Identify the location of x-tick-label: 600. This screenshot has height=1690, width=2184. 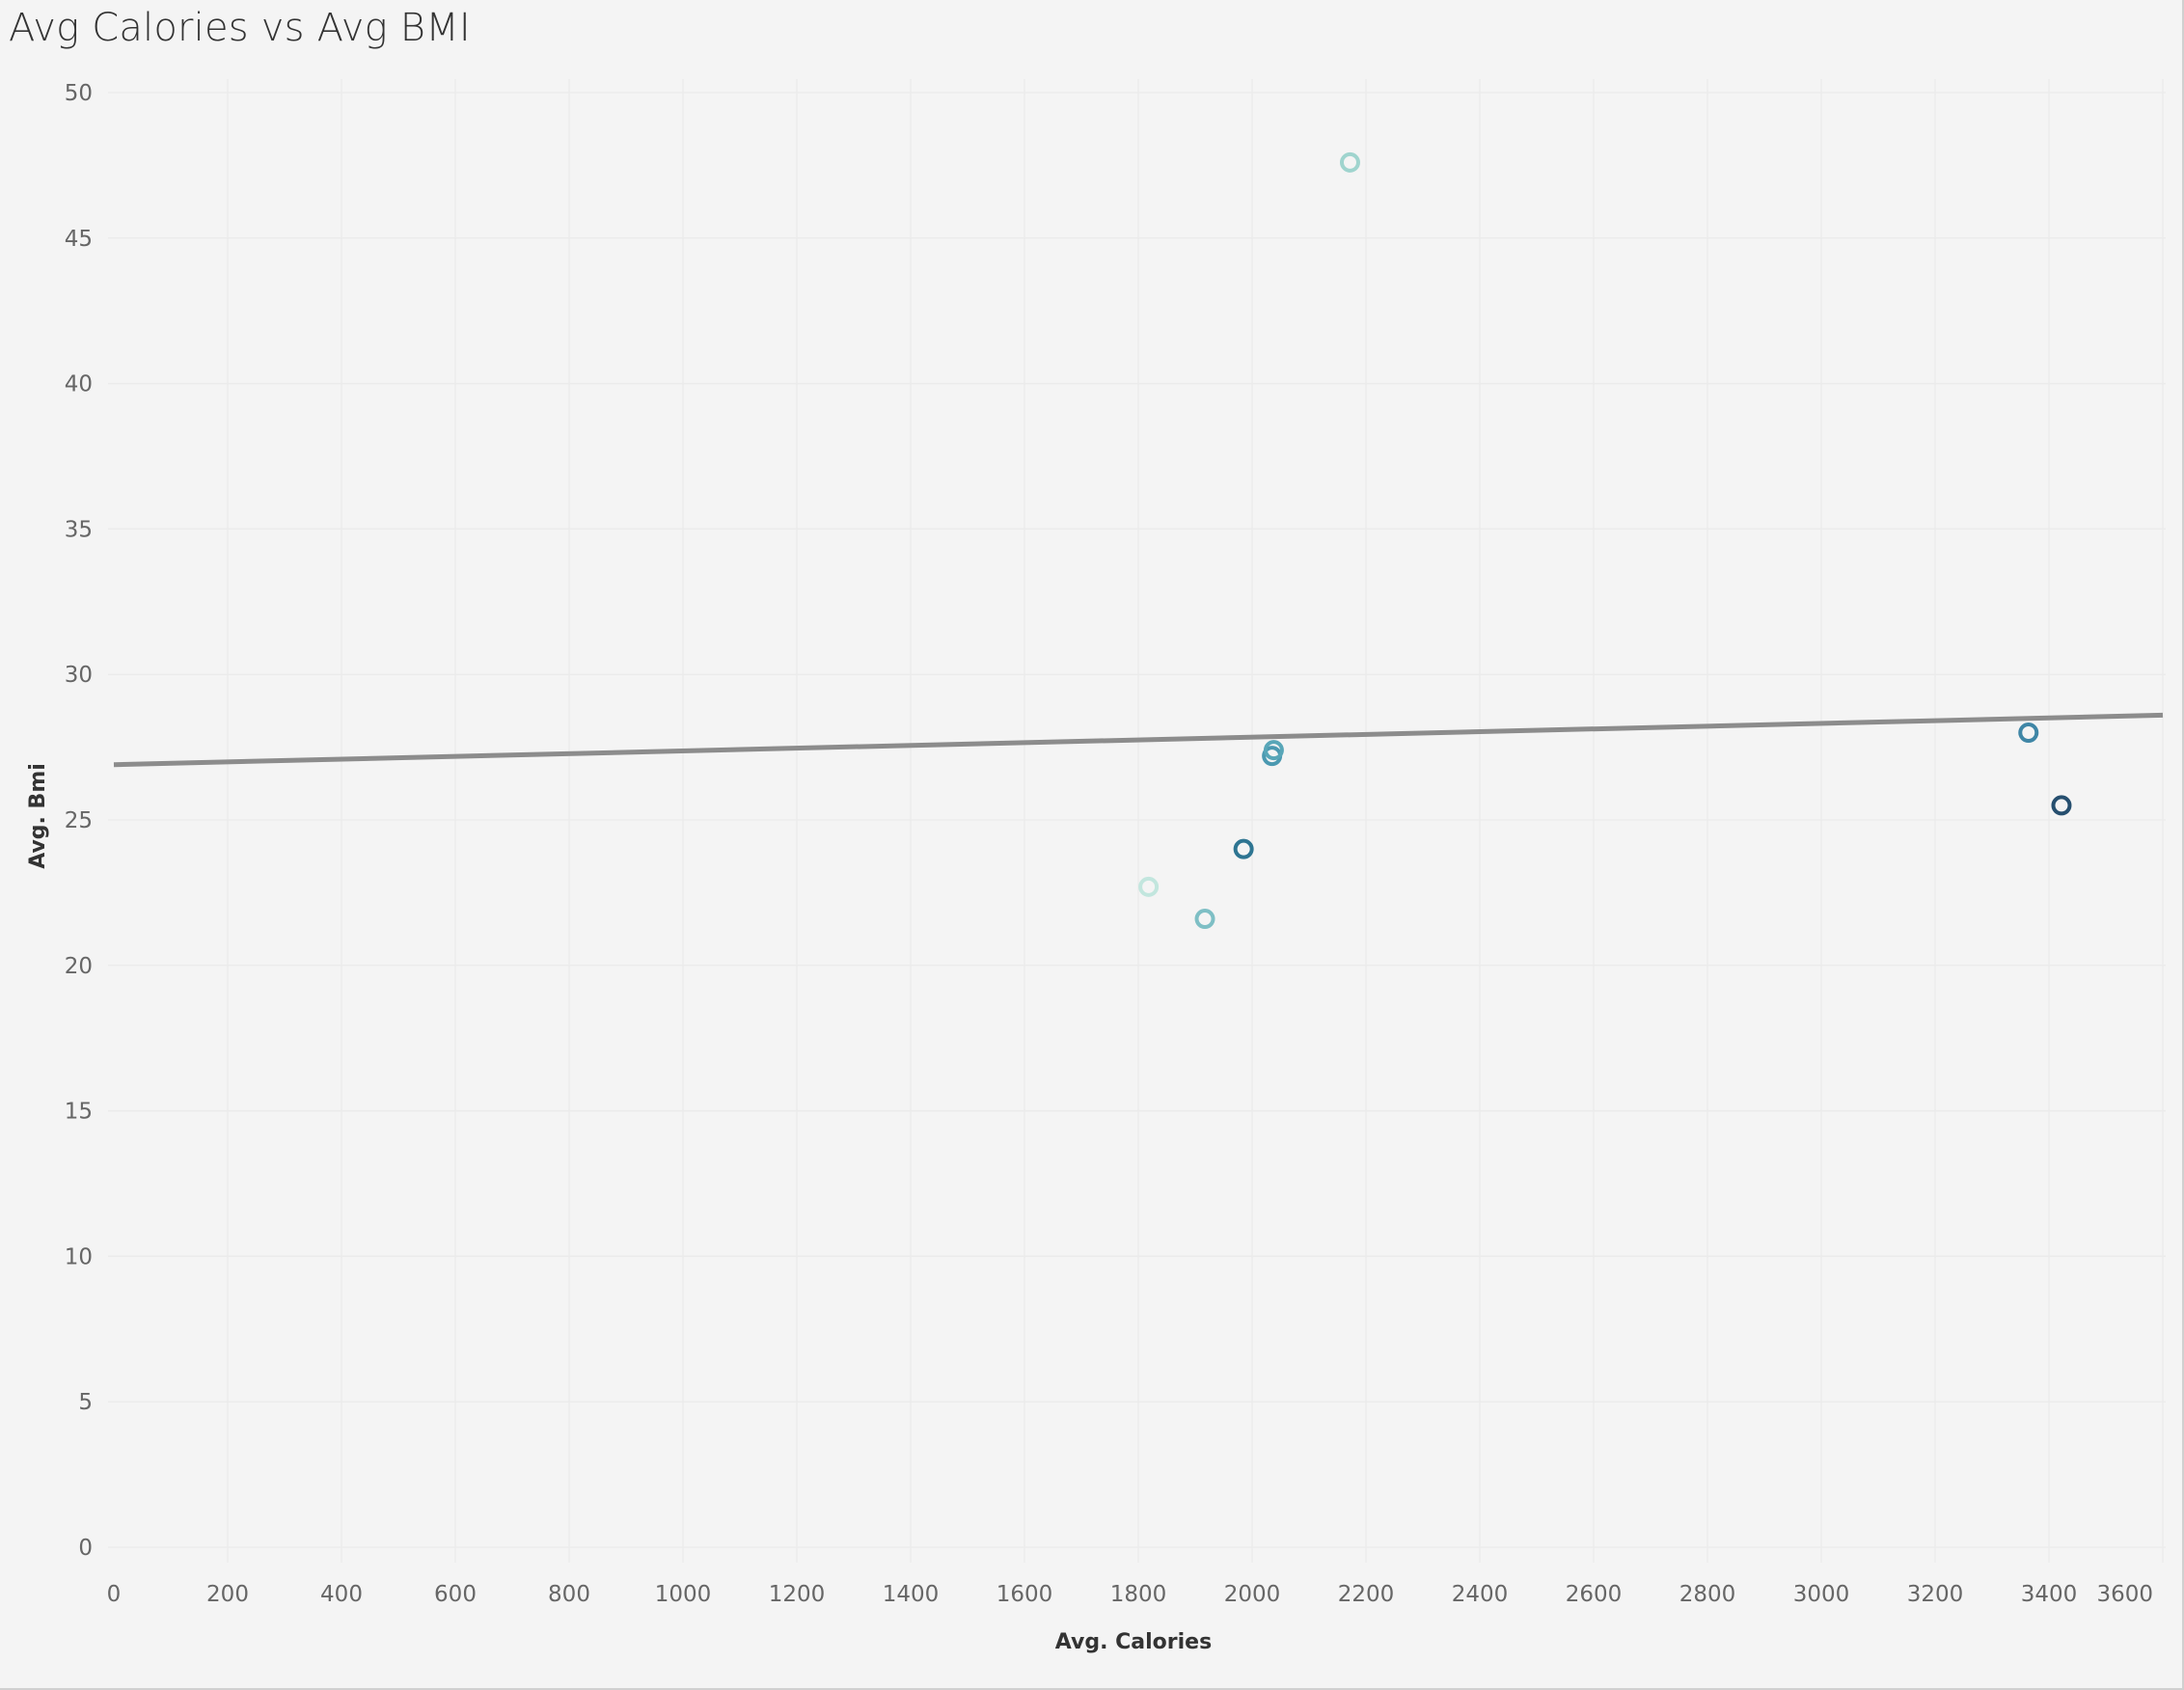
(455, 1594).